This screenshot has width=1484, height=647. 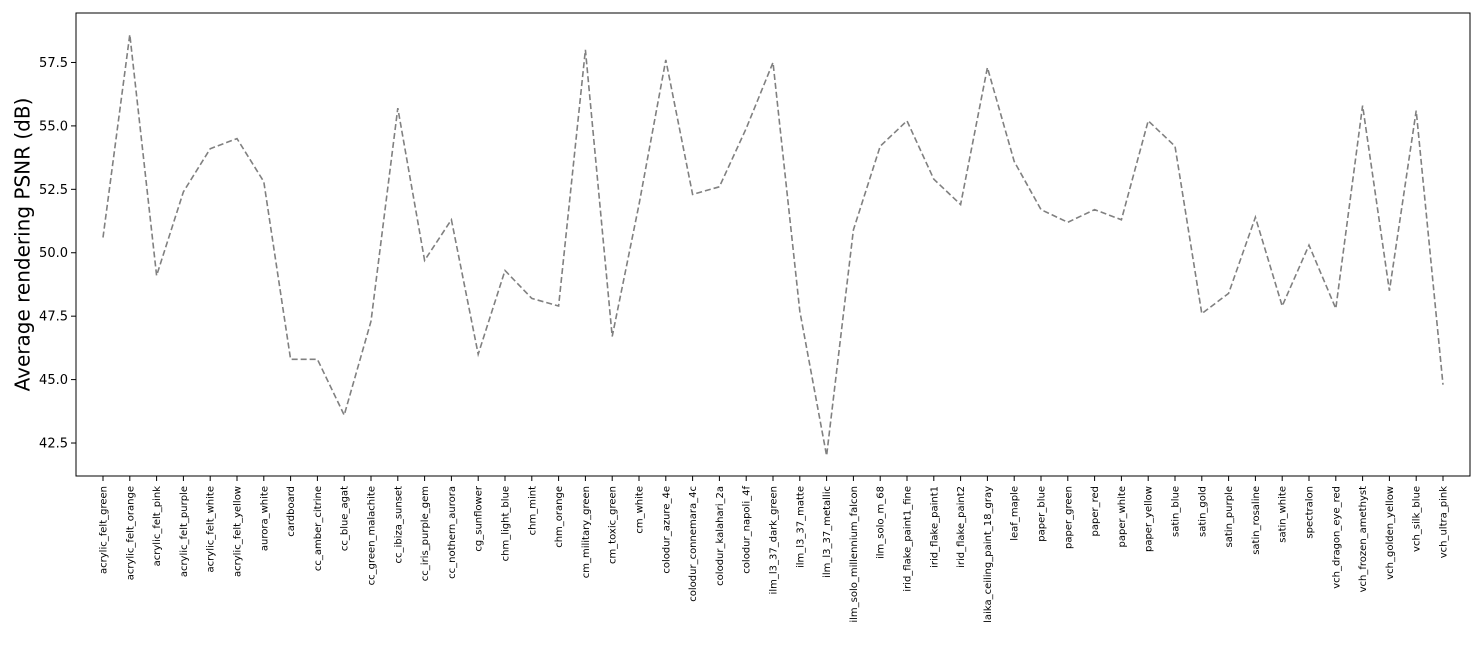 What do you see at coordinates (53, 63) in the screenshot?
I see `y-tick-label: 57.5` at bounding box center [53, 63].